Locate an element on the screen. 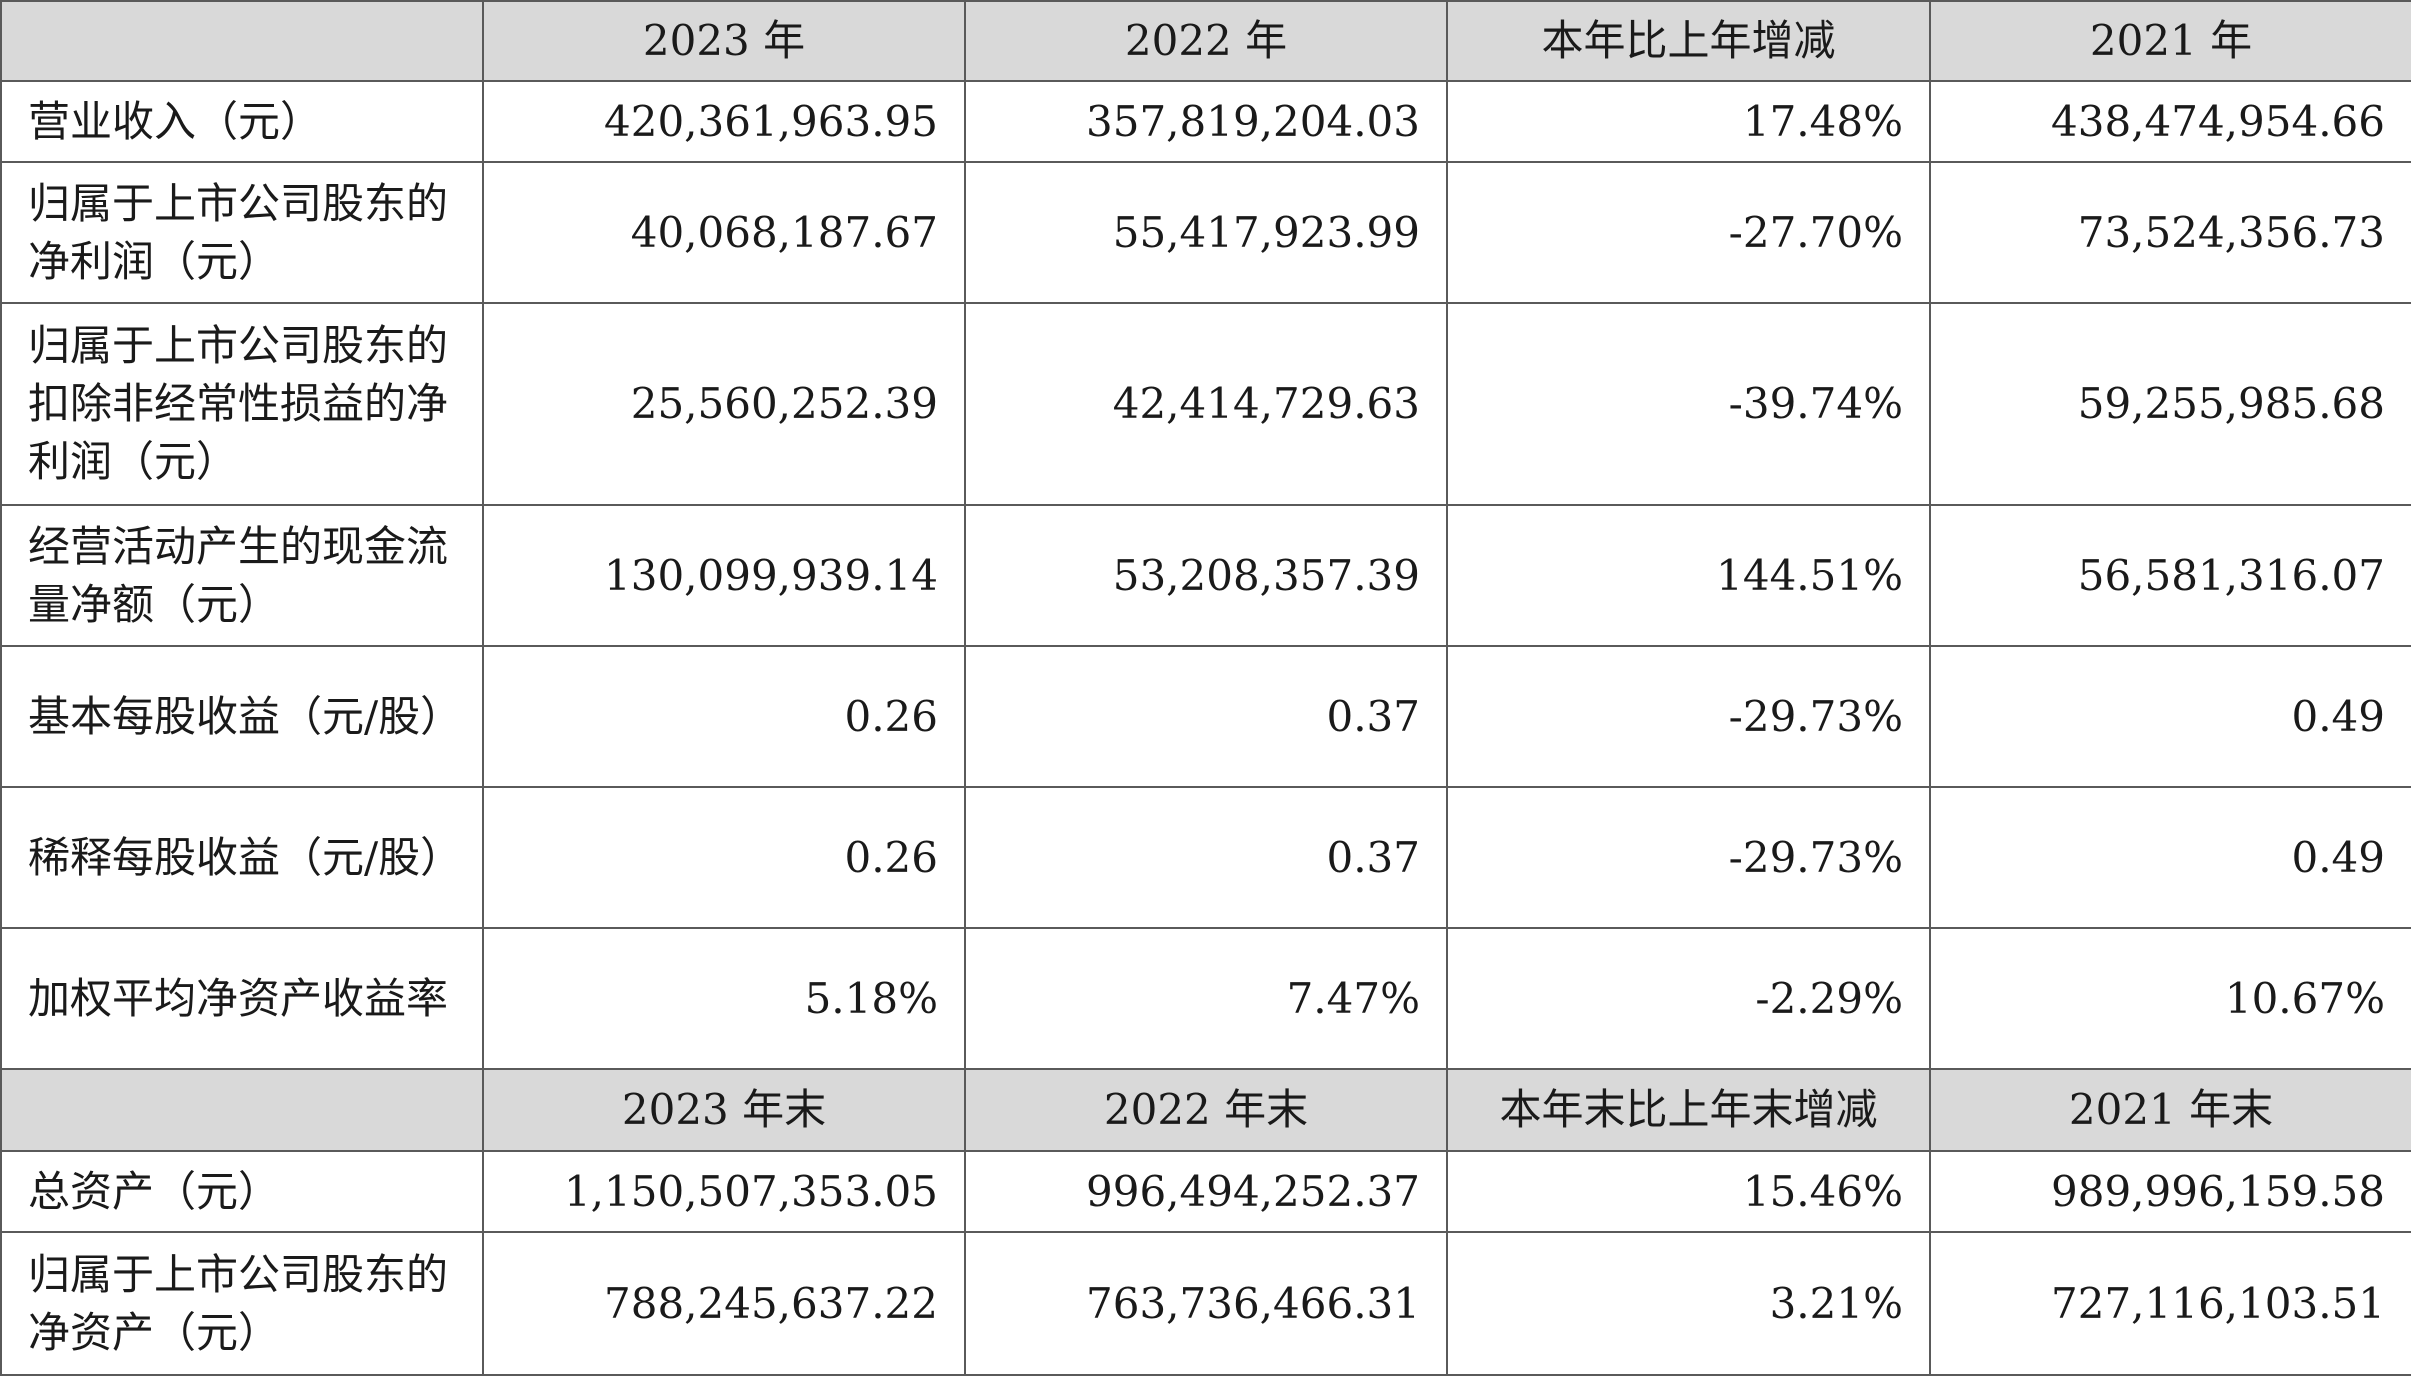 The height and width of the screenshot is (1376, 2411). value-2021: 10.67% is located at coordinates (2170, 998).